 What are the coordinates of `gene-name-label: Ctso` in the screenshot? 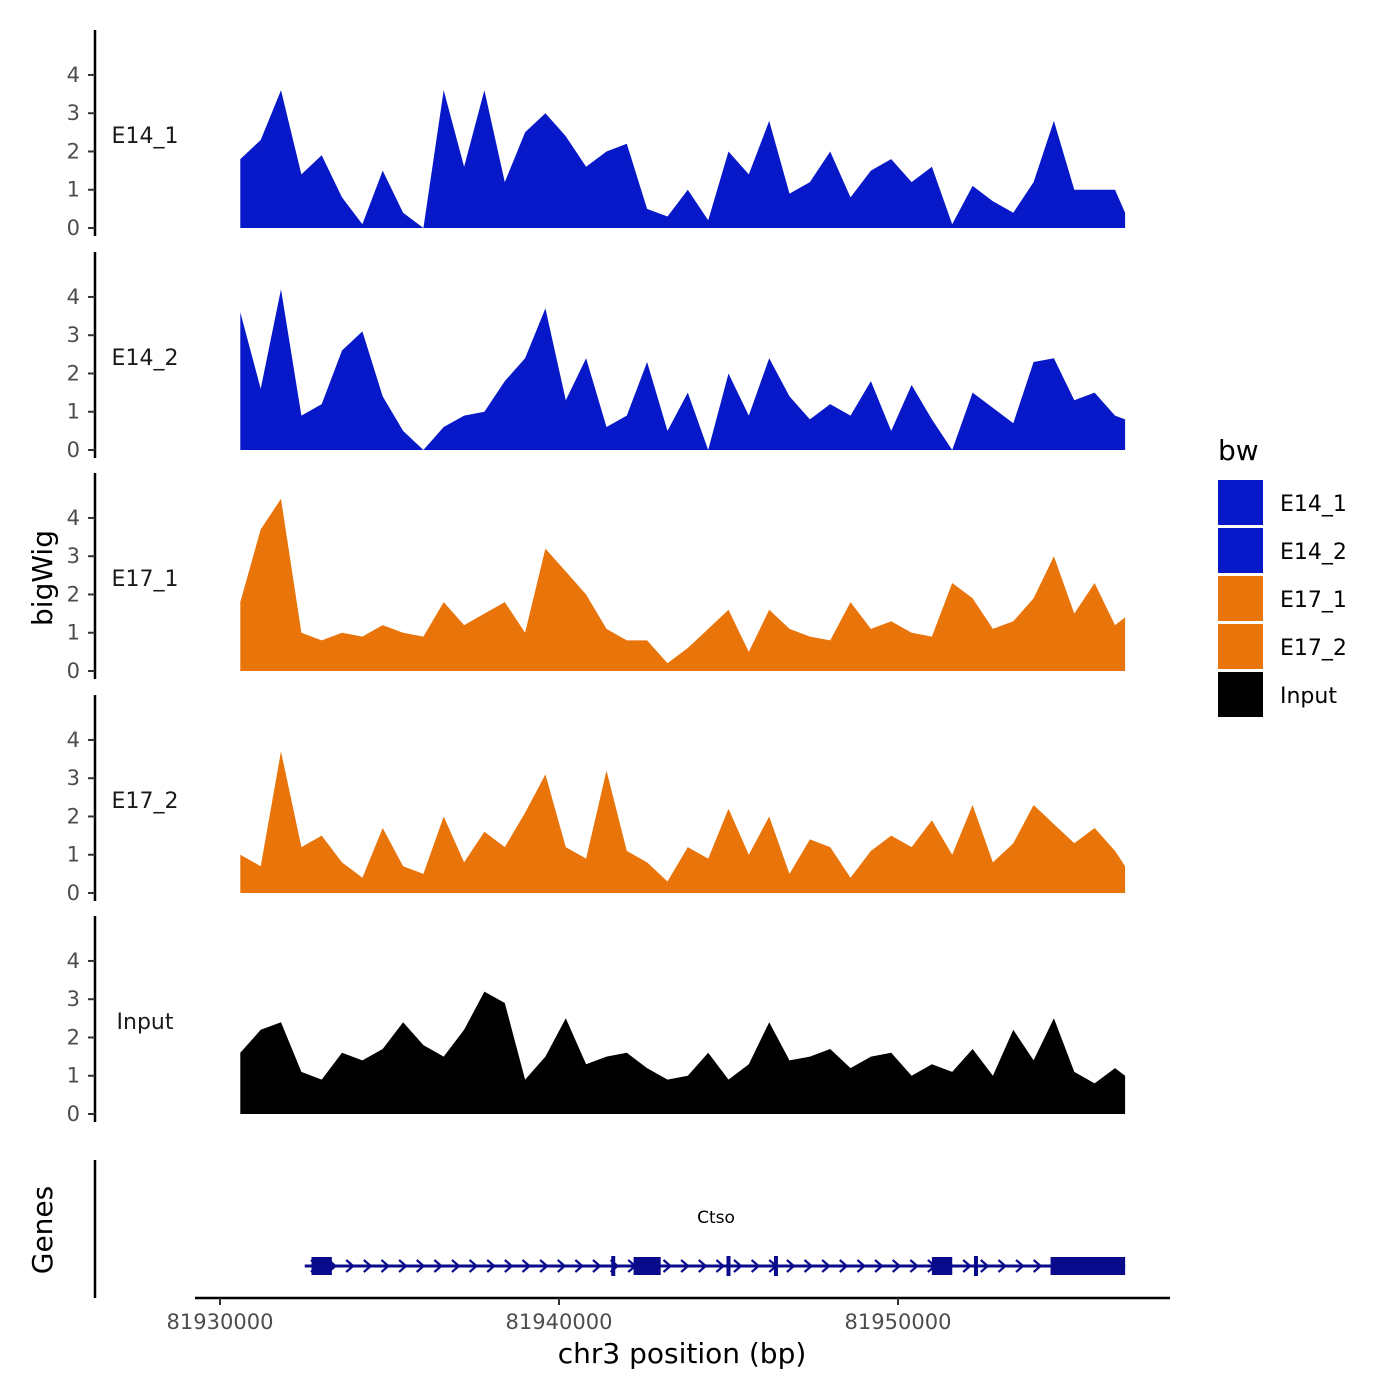 It's located at (716, 1218).